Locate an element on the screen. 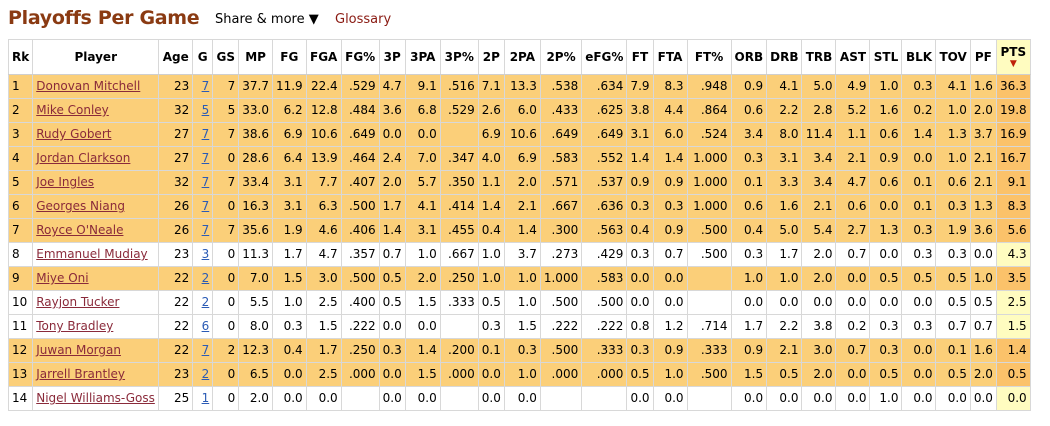 The image size is (1050, 426). games-link: 6 is located at coordinates (205, 326).